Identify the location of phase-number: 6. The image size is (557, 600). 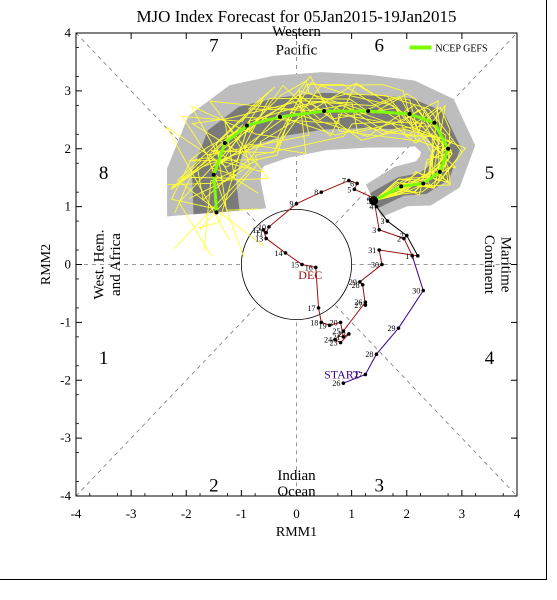
(379, 46).